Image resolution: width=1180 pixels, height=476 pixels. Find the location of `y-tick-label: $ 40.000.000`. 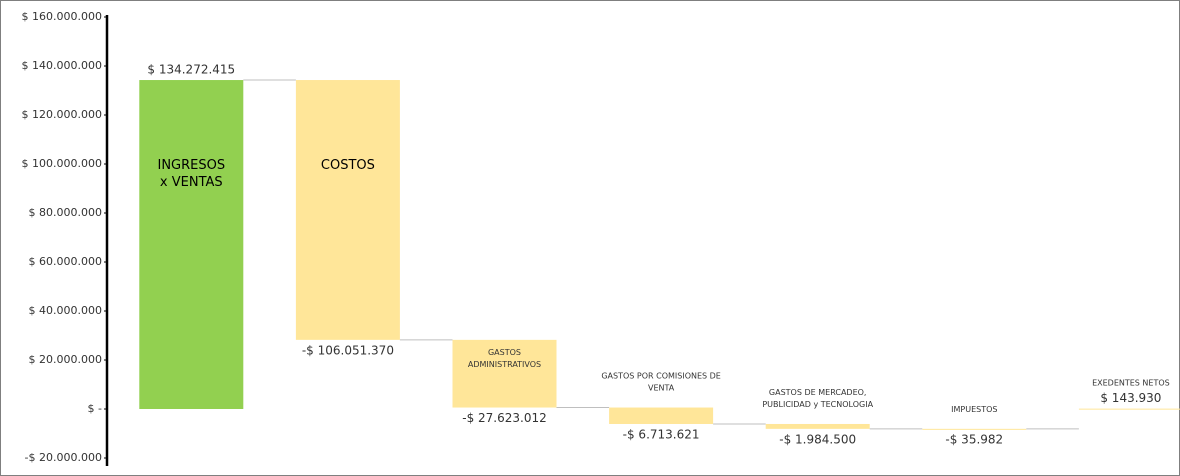

y-tick-label: $ 40.000.000 is located at coordinates (65, 310).